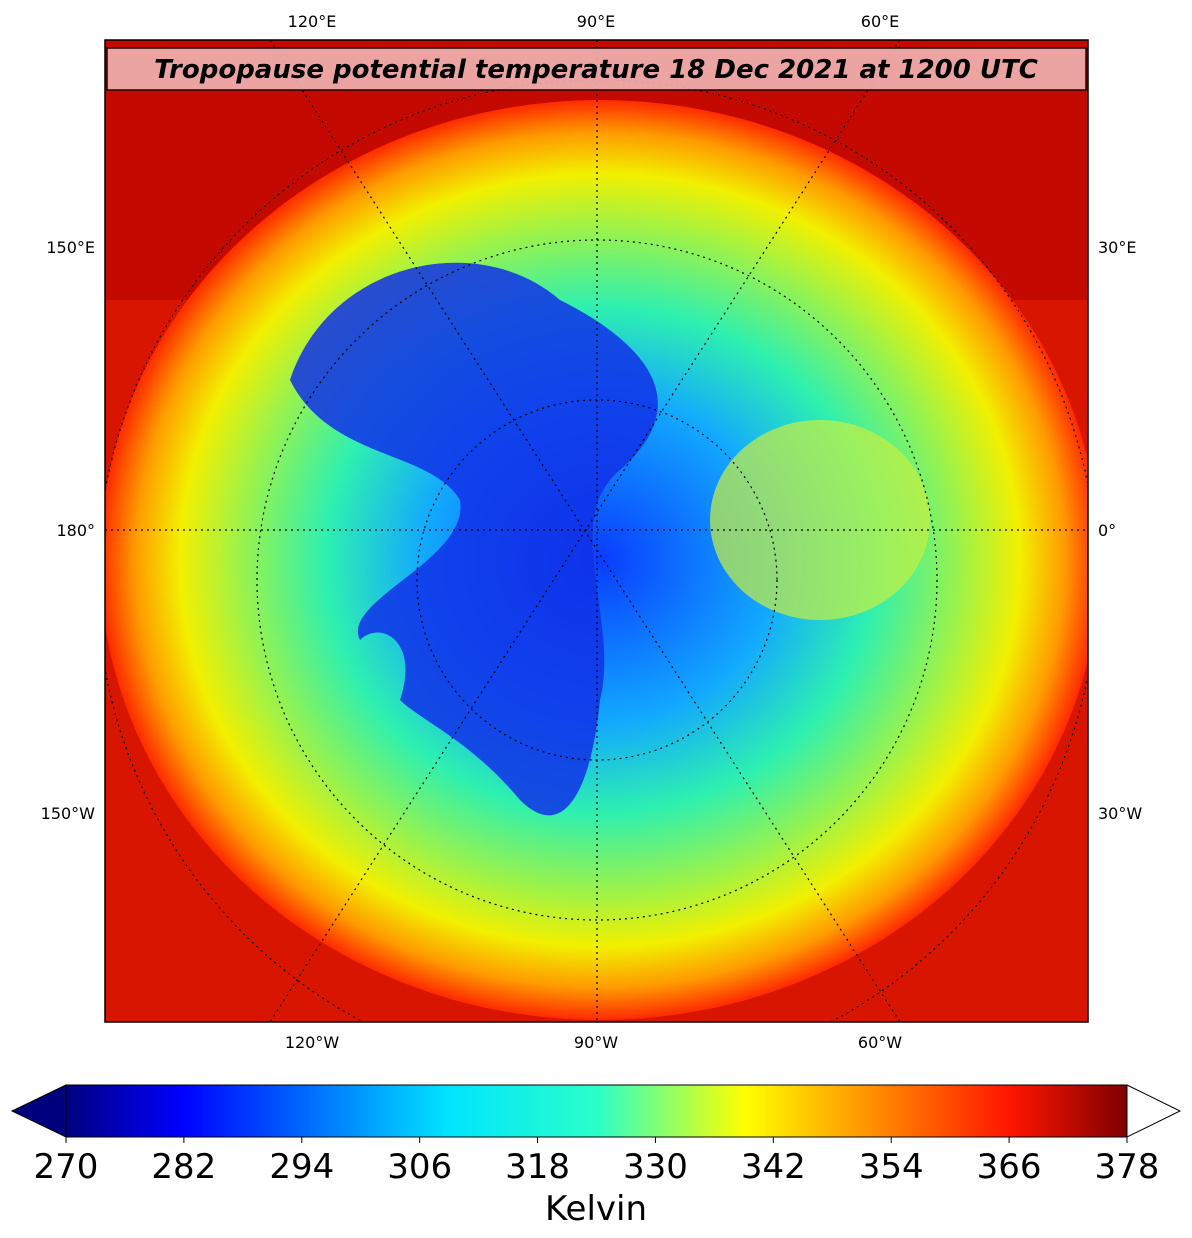 This screenshot has width=1192, height=1238. I want to click on colorbar-tick-label: 330, so click(655, 1167).